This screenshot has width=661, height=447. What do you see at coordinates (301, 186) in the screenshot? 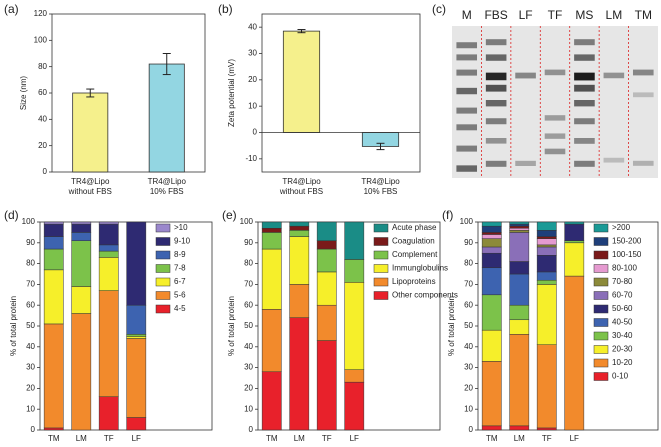
I see `x-tick-label: TR4@Lipo without FBS` at bounding box center [301, 186].